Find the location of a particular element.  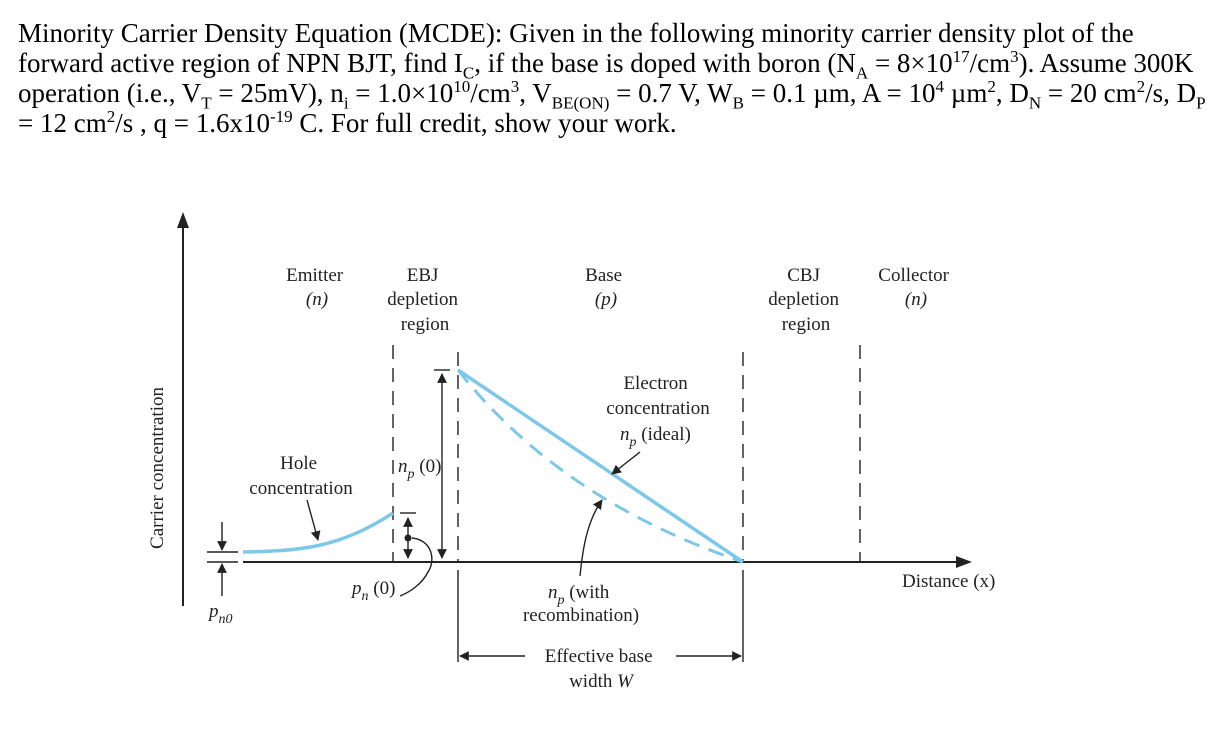

recombination-pointer-arrow is located at coordinates (591, 538).